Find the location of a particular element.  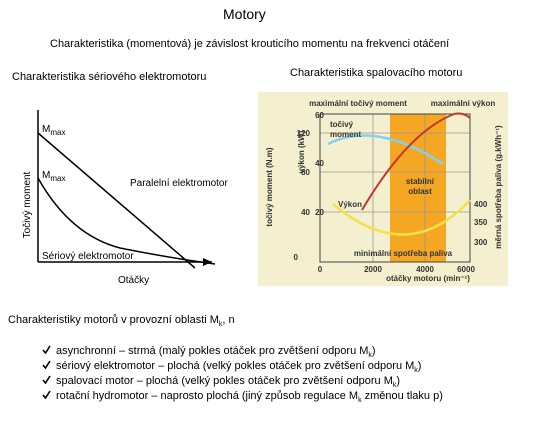

heading-sub: k is located at coordinates (220, 325).